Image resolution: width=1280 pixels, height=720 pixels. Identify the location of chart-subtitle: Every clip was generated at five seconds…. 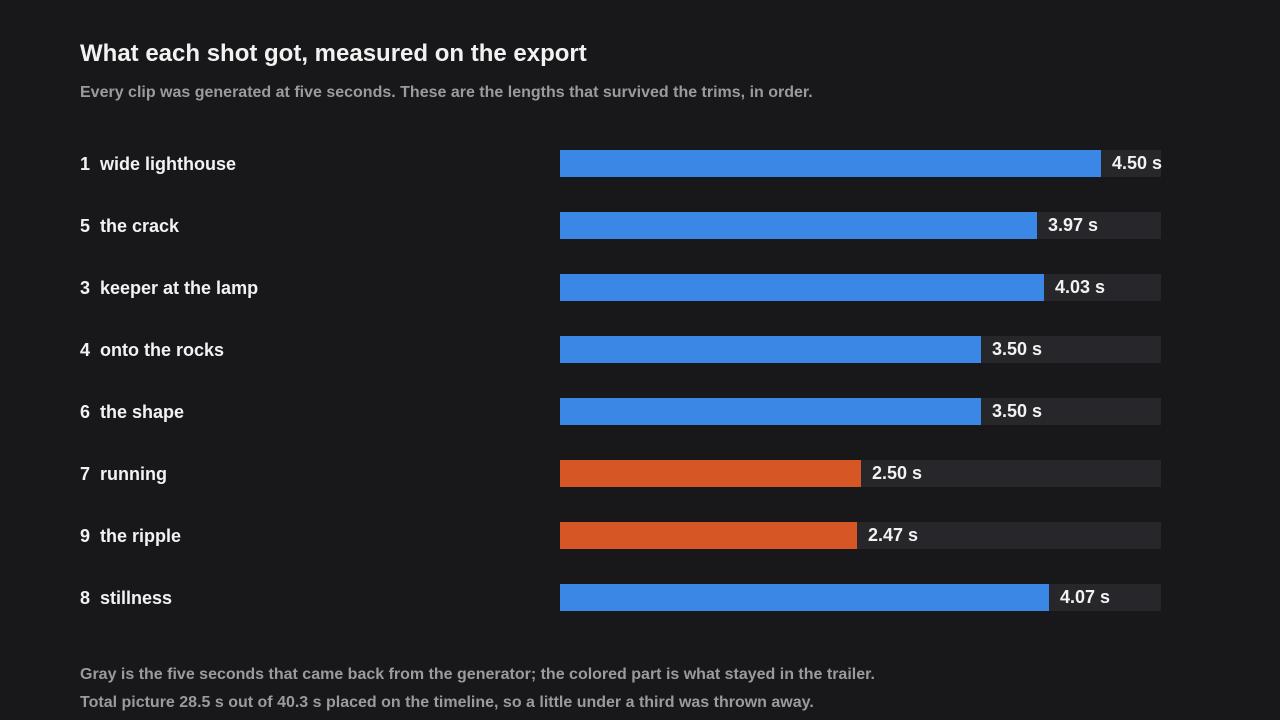
(446, 92).